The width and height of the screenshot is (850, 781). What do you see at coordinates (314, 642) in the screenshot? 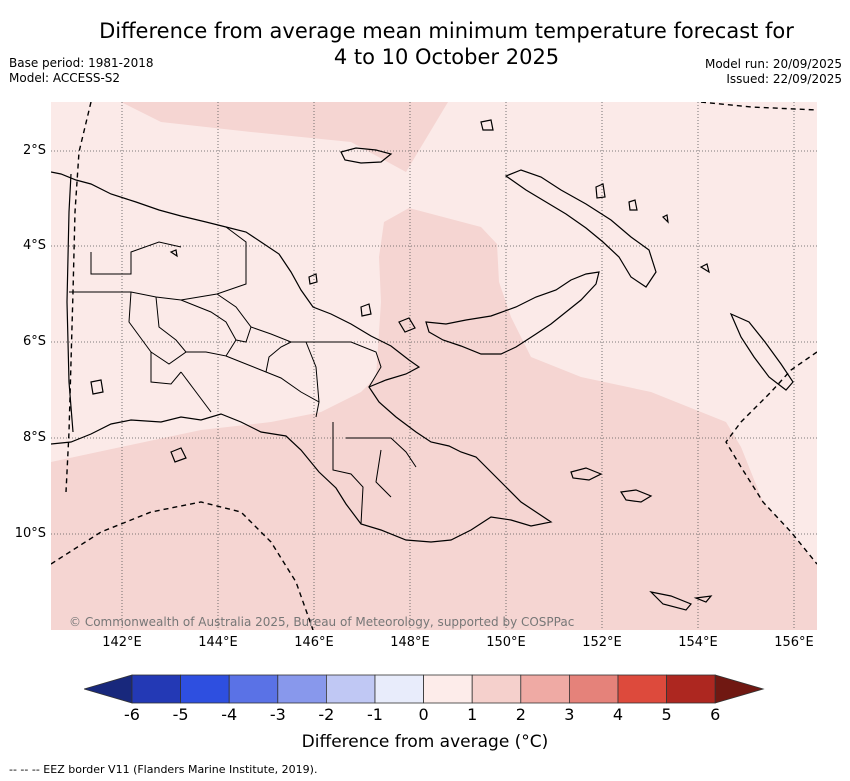
I see `lon-label-146e: 146°E` at bounding box center [314, 642].